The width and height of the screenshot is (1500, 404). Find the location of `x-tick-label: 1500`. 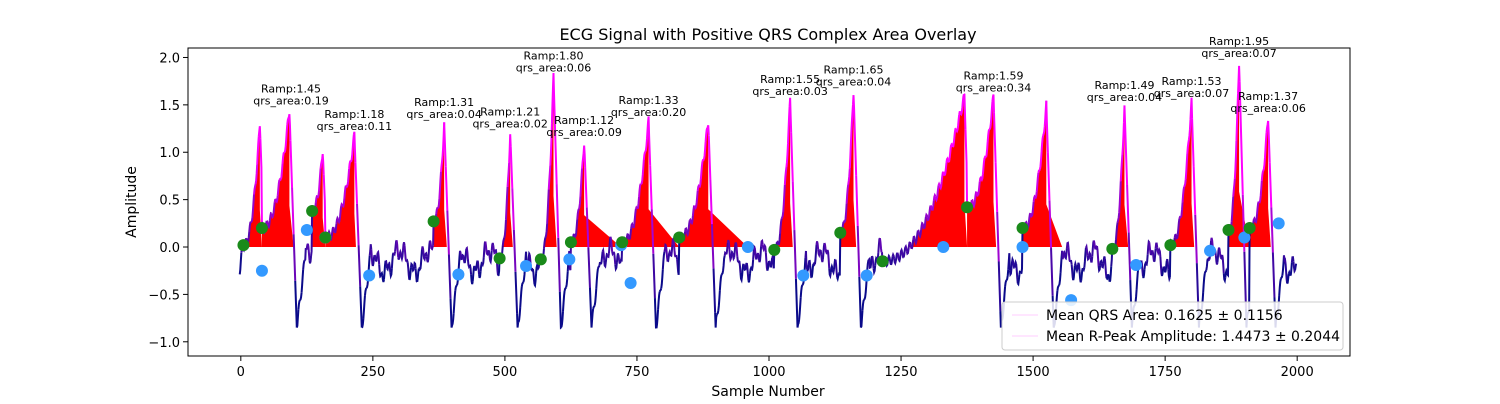

x-tick-label: 1500 is located at coordinates (1033, 372).